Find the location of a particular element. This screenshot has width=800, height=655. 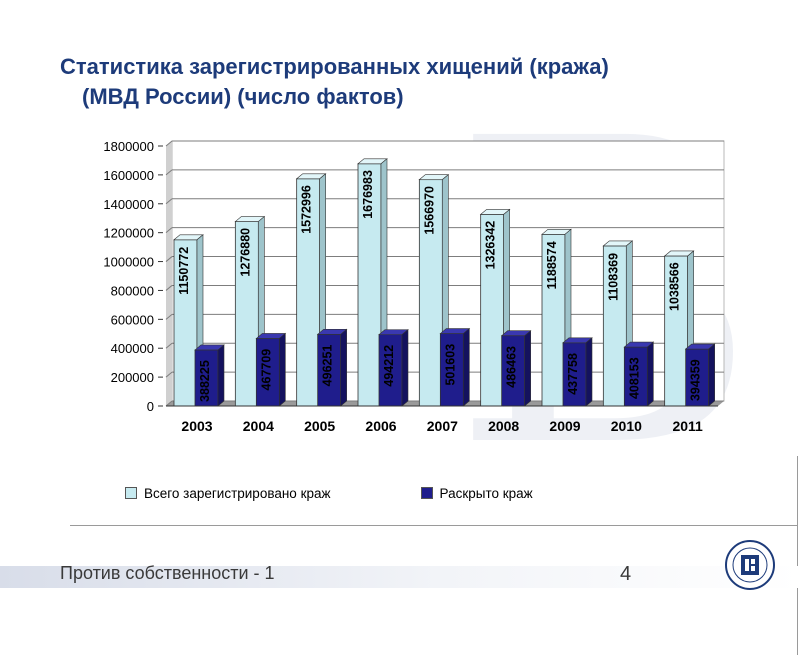

x-tick-label: 2005 is located at coordinates (319, 426).